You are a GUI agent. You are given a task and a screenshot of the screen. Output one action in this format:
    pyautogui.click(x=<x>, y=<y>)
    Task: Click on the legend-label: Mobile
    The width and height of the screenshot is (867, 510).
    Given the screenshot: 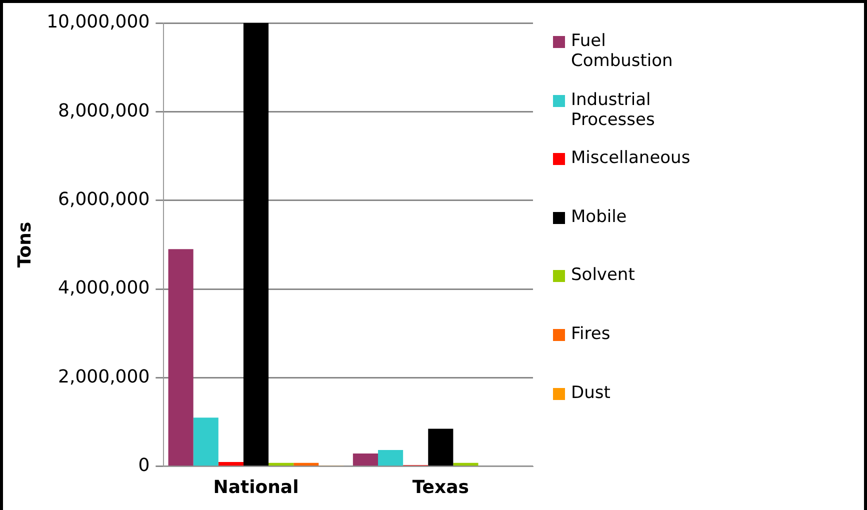 What is the action you would take?
    pyautogui.click(x=599, y=216)
    